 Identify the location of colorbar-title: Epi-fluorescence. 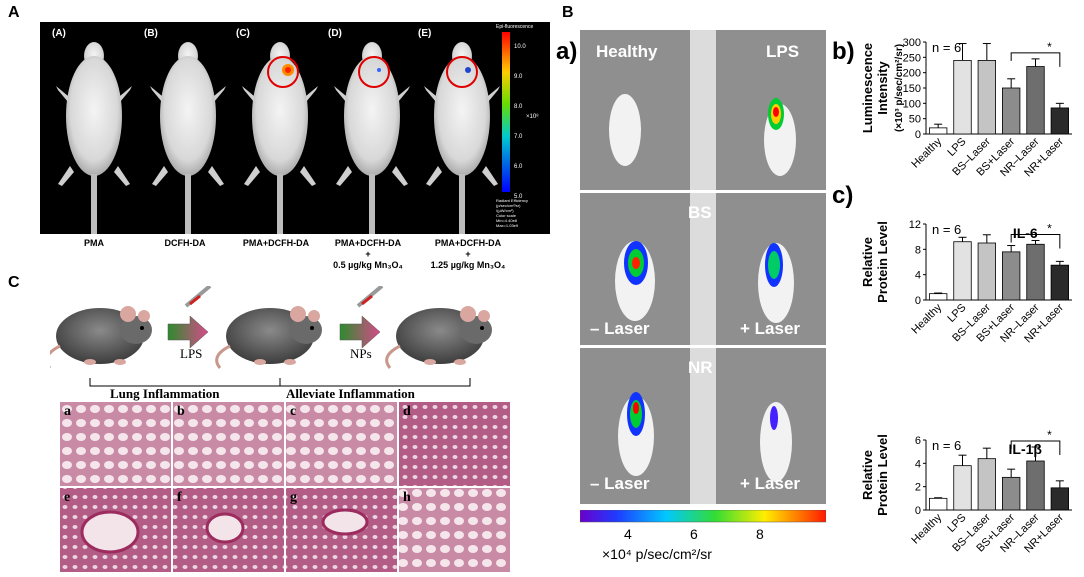
(515, 27).